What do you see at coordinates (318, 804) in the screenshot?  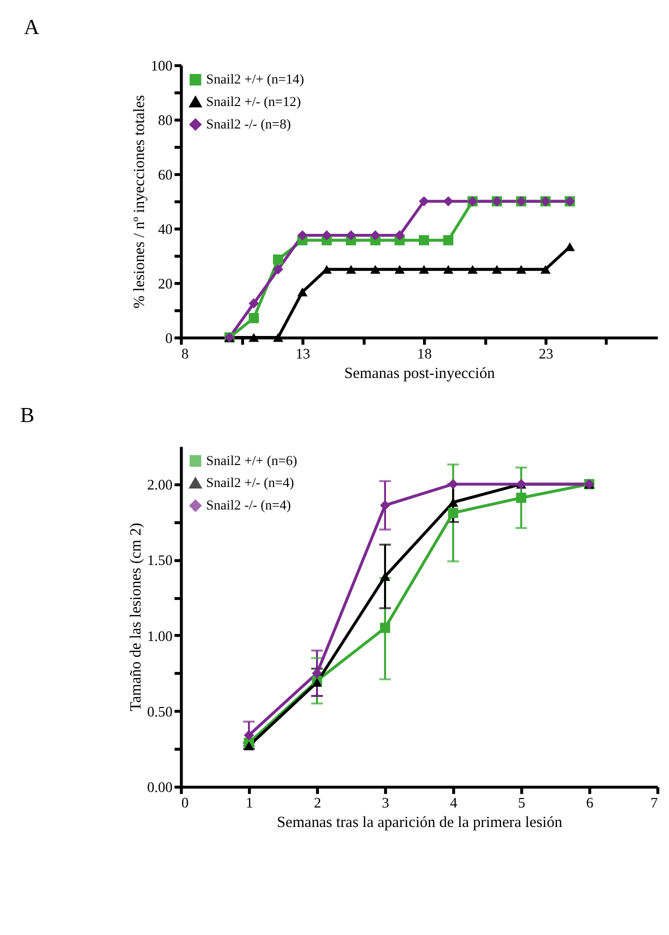 I see `x-tick-label: 2` at bounding box center [318, 804].